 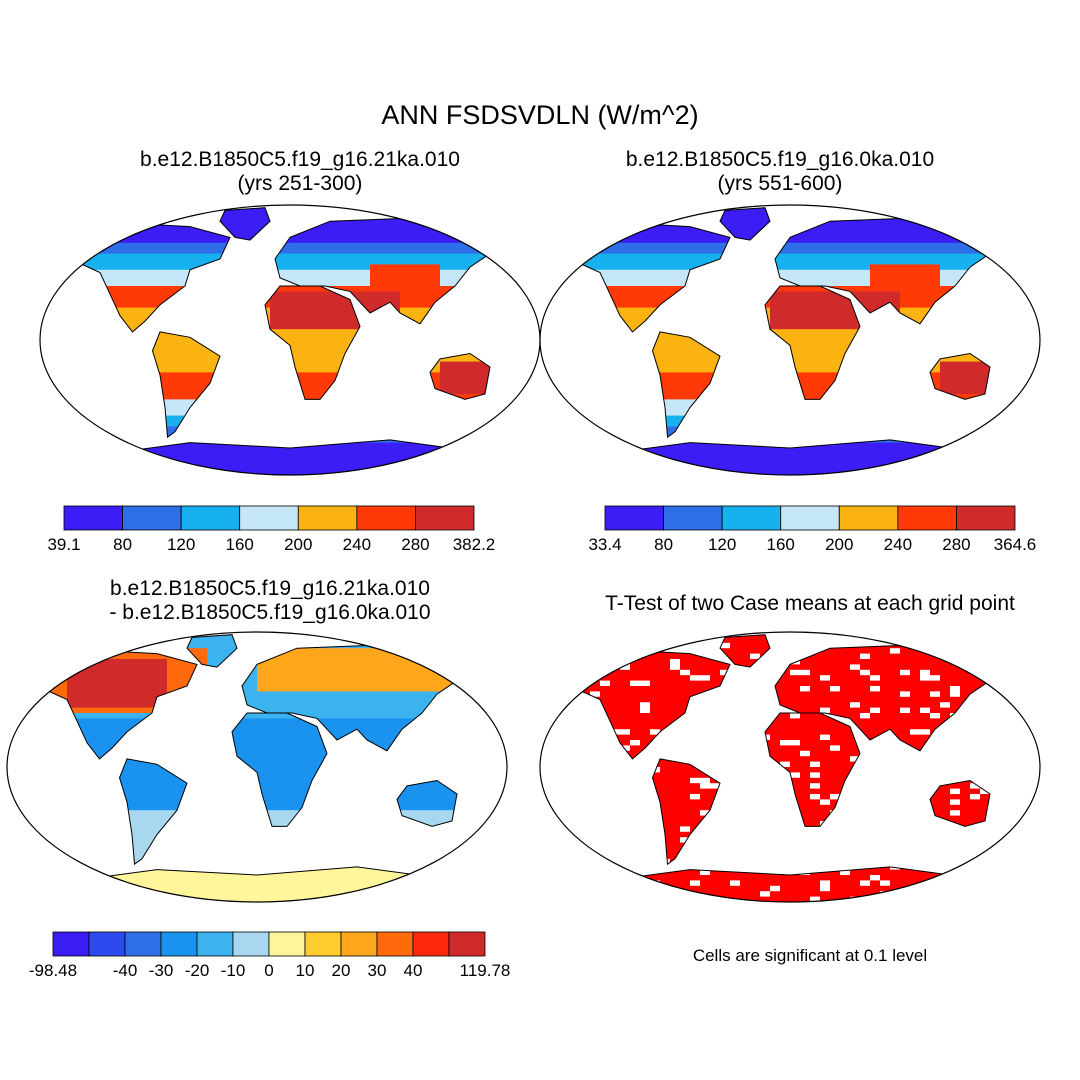 I want to click on colorbar-3-label-1: -98.48, so click(x=53, y=970).